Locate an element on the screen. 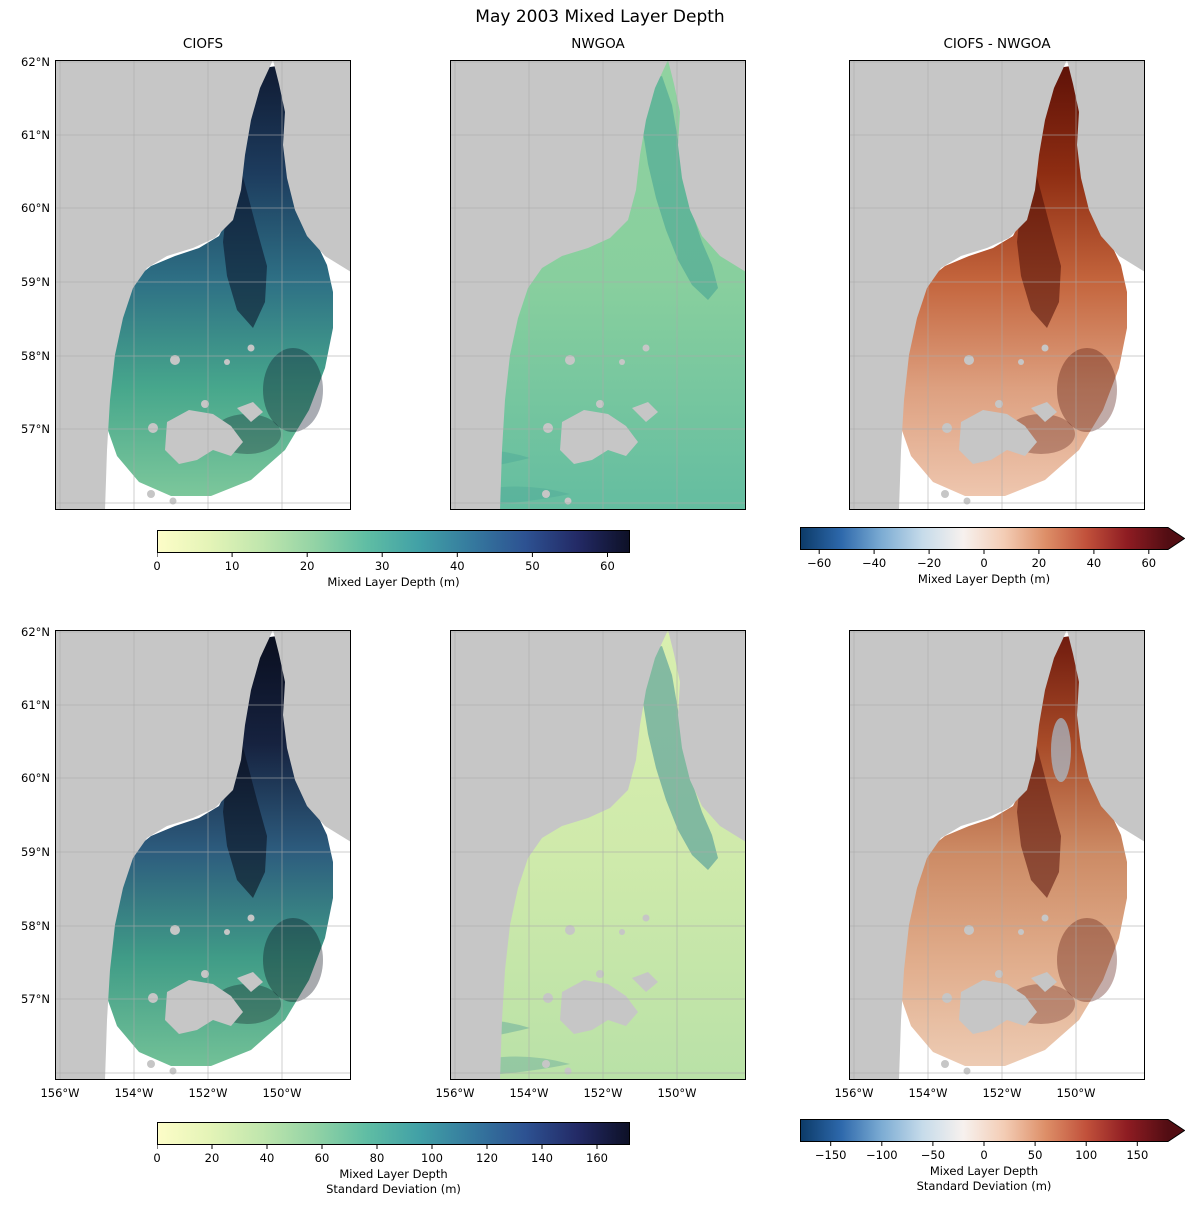 The height and width of the screenshot is (1214, 1200). lat-tick-label: 59°N is located at coordinates (35, 852).